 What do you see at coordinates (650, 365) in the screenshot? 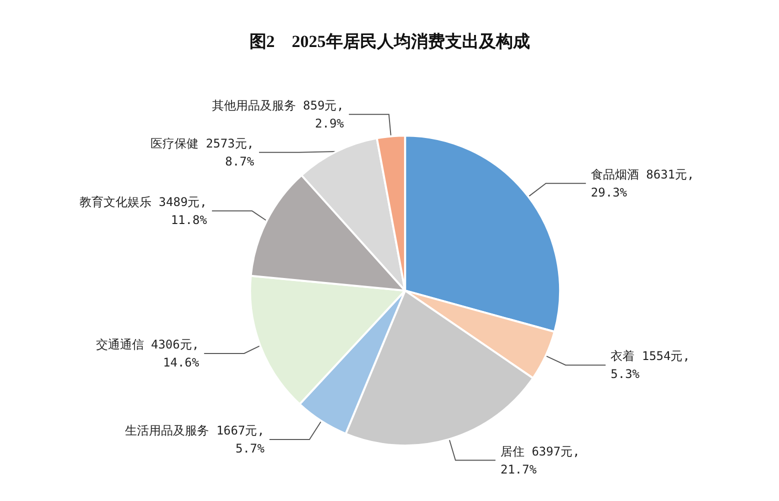
I see `slice-label: 衣着 1554元, 5.3%` at bounding box center [650, 365].